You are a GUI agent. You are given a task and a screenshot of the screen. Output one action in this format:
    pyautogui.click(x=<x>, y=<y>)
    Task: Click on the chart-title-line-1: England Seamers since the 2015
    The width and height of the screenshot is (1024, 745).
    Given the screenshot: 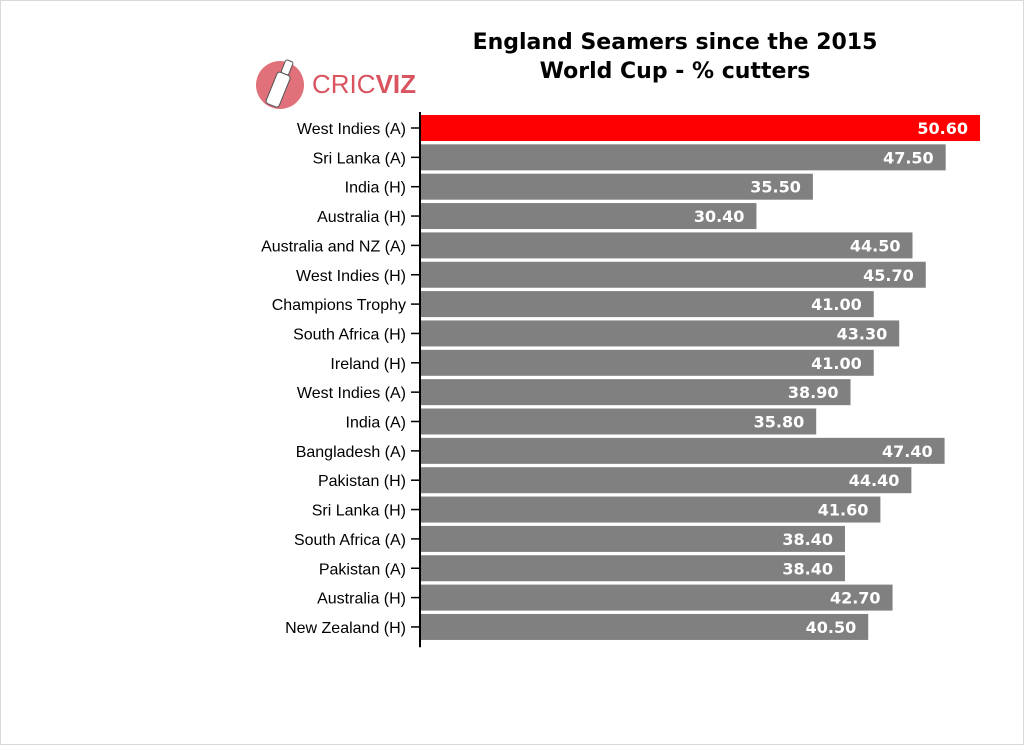 What is the action you would take?
    pyautogui.click(x=675, y=42)
    